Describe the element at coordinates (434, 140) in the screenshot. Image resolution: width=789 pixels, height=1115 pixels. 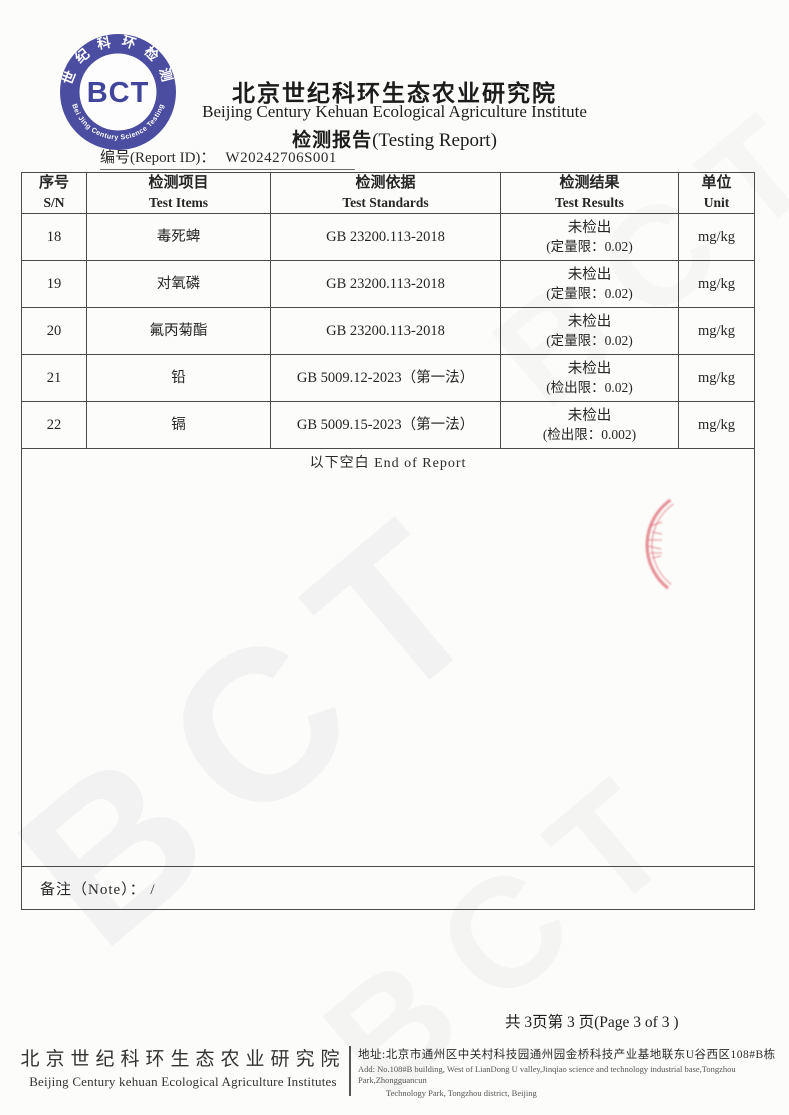
I see `report-title-en: (Testing Report)` at that location.